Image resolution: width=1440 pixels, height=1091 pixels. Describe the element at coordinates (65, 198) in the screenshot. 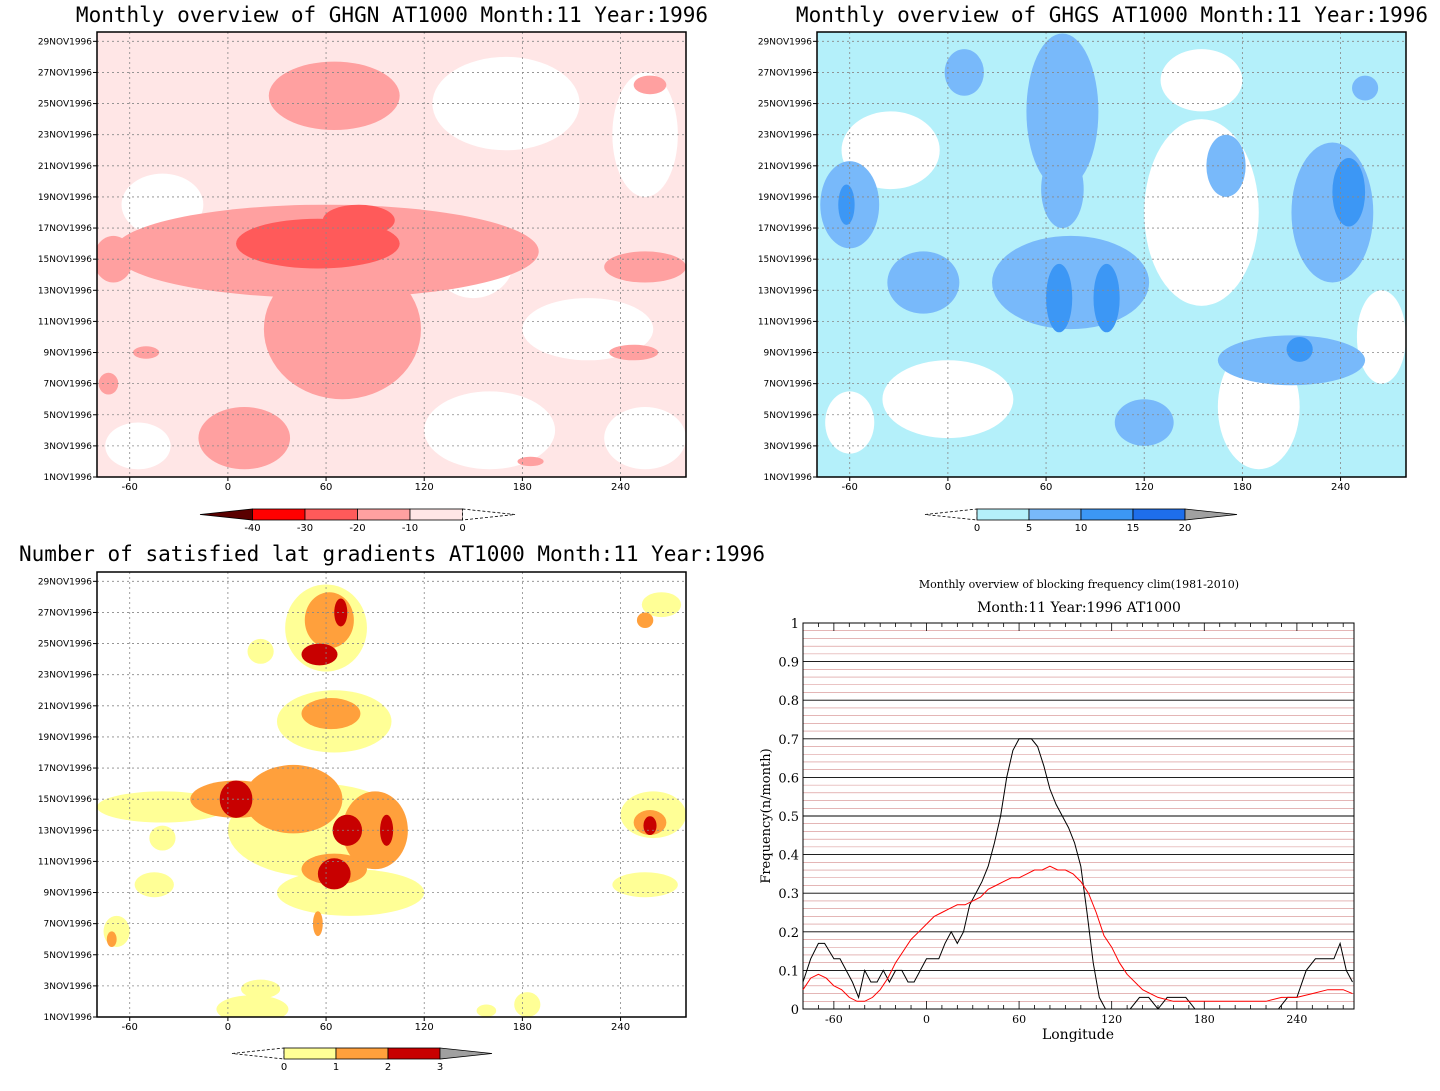

I see `y-tick-label: 19NOV1996` at that location.